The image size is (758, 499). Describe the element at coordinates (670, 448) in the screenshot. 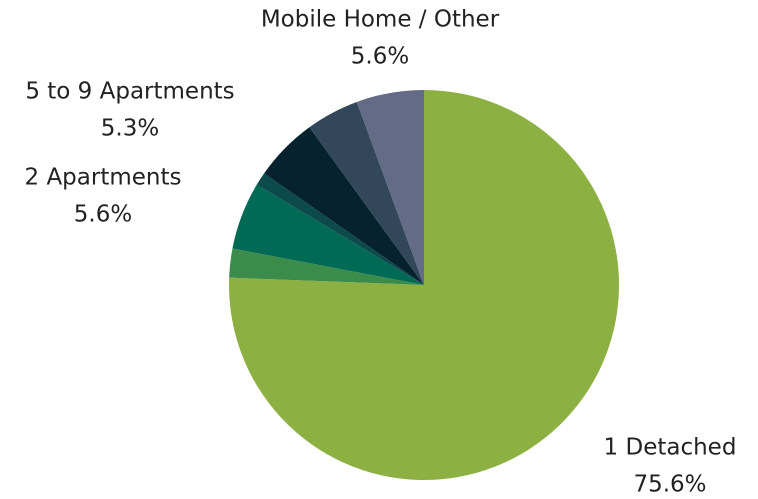

I see `slice-label: 1 Detached` at that location.